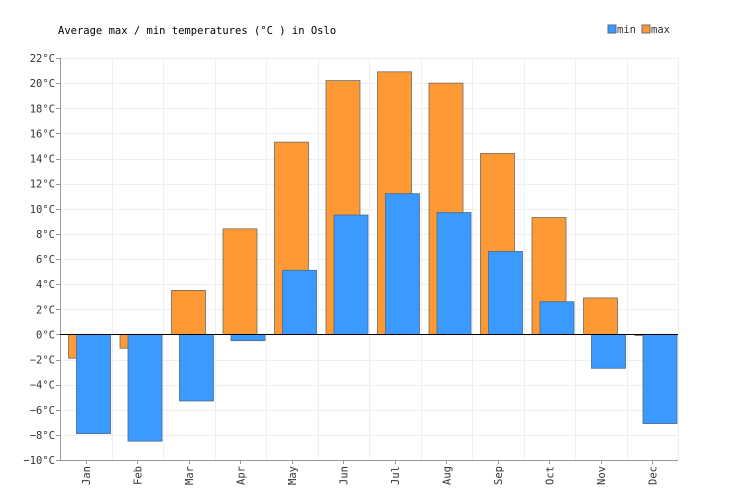 The width and height of the screenshot is (736, 500). Describe the element at coordinates (600, 316) in the screenshot. I see `bar-max-nov` at that location.